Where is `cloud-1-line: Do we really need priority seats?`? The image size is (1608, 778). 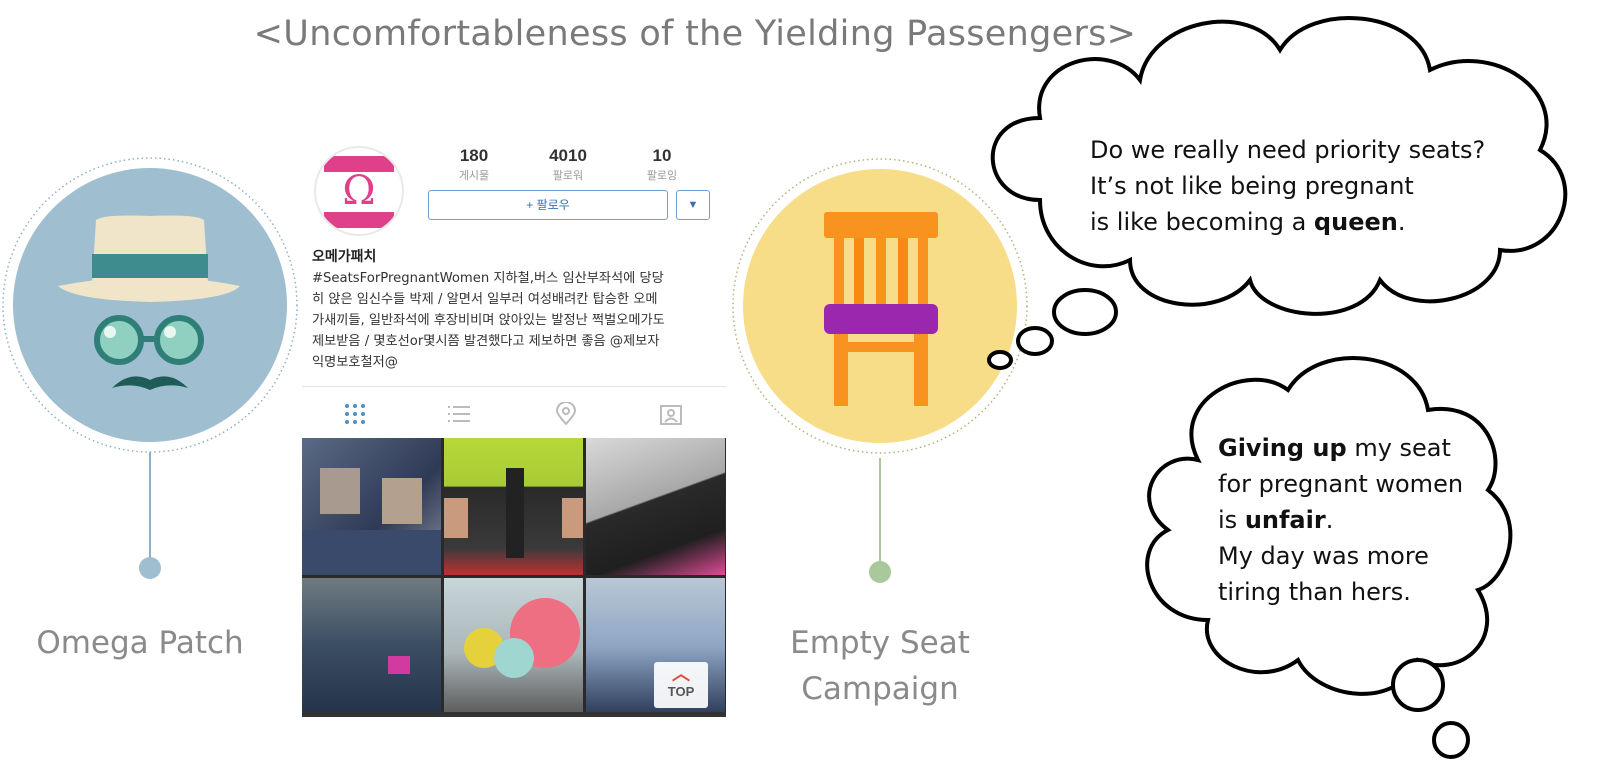
cloud-1-line: Do we really need priority seats? is located at coordinates (1288, 150).